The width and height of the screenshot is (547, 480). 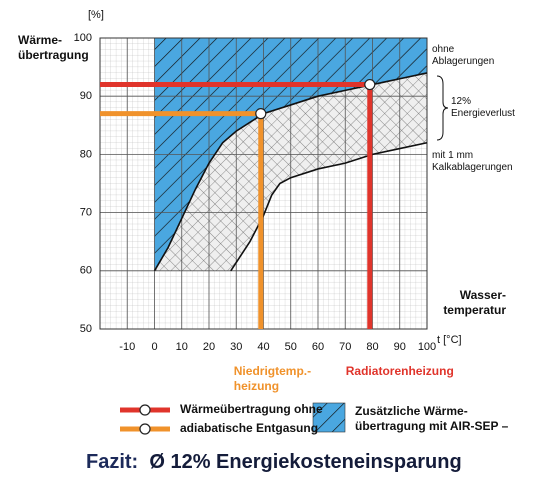 I want to click on reference-label: Radiatorenheizung, so click(x=399, y=371).